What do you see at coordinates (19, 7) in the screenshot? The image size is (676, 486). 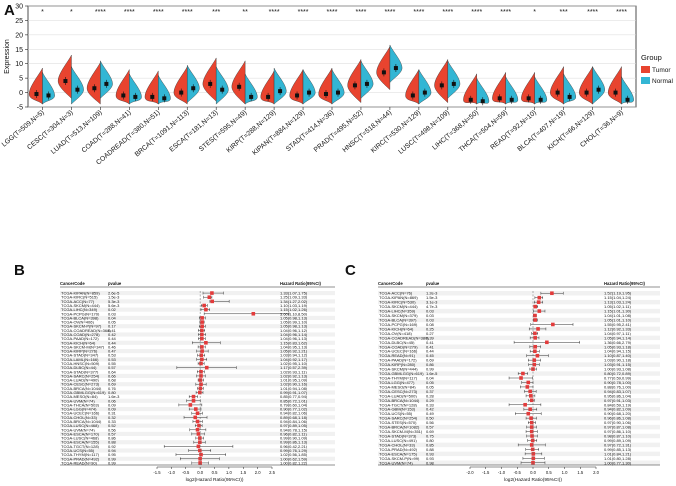 I see `plot-a-ytick-label: 30` at bounding box center [19, 7].